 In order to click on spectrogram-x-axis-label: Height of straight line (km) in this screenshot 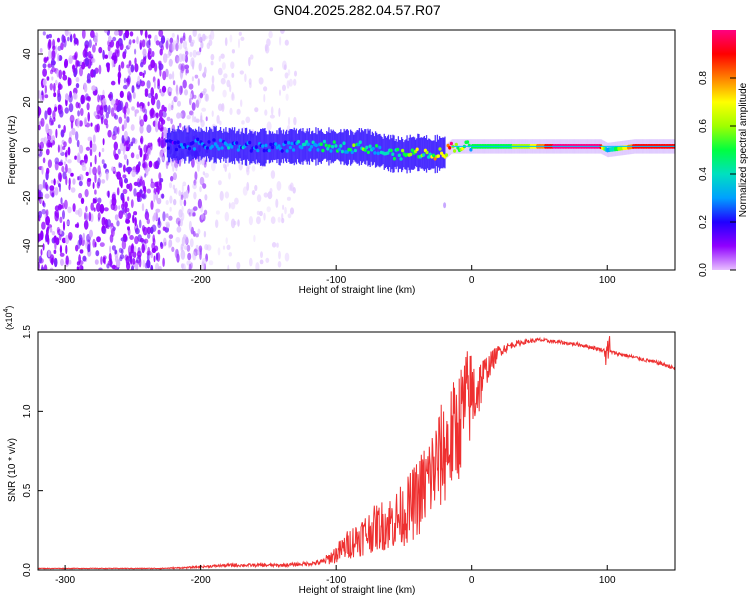, I will do `click(357, 290)`.